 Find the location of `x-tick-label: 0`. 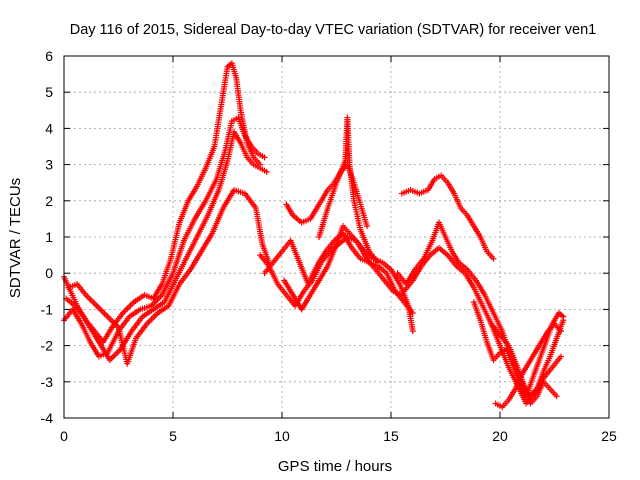

x-tick-label: 0 is located at coordinates (64, 436).